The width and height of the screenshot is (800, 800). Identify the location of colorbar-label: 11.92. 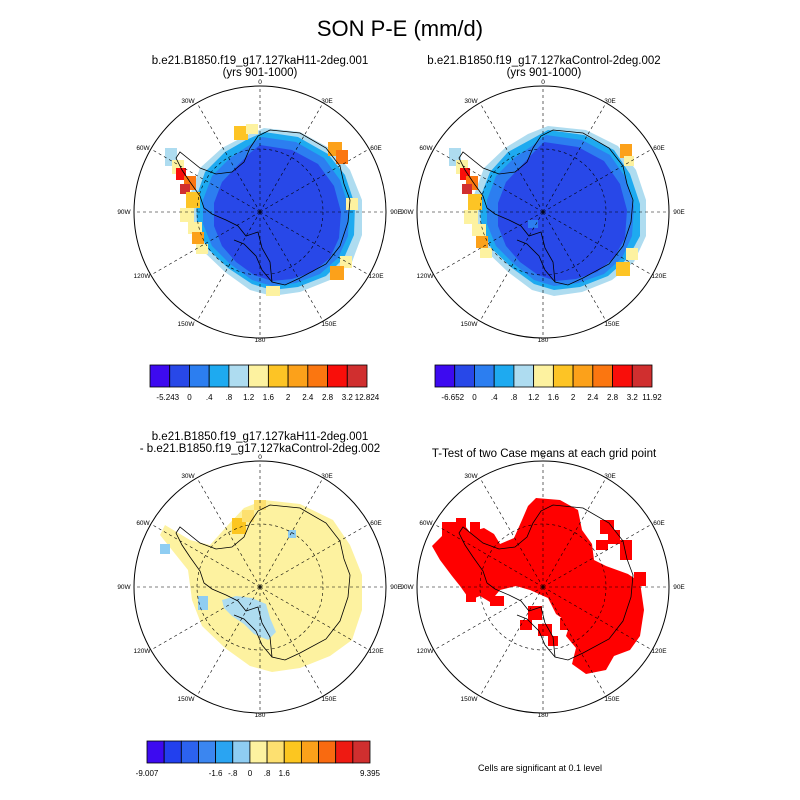
(652, 397).